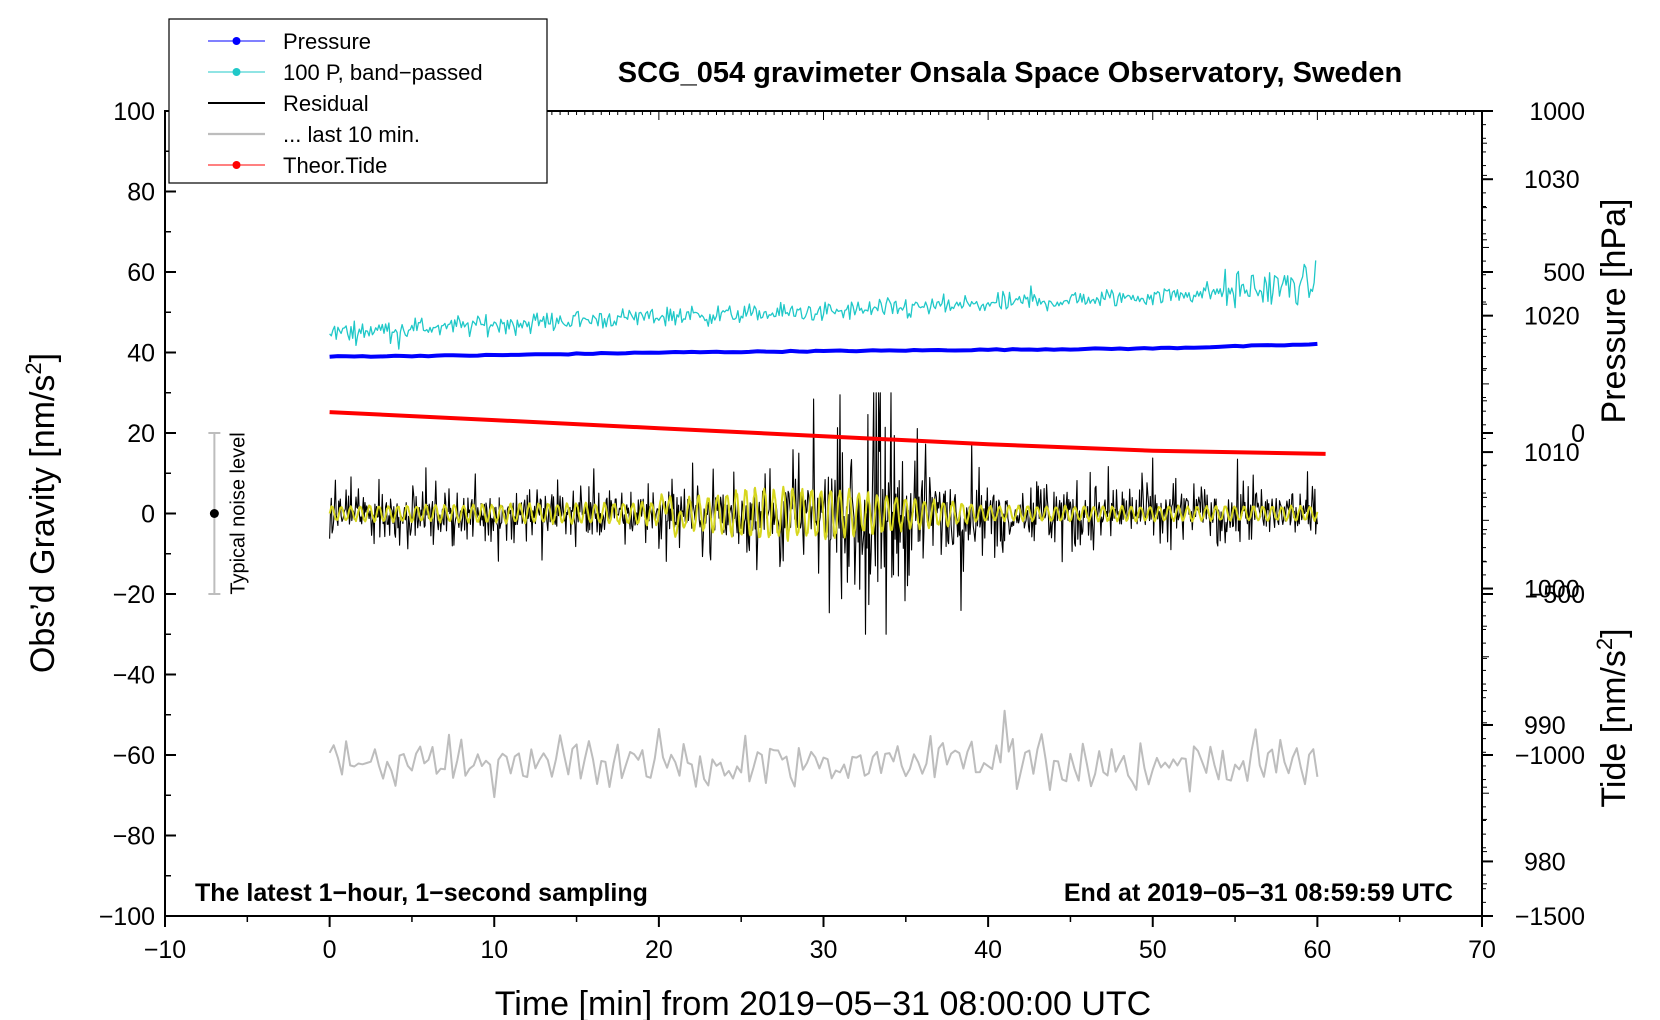 This screenshot has width=1660, height=1020. Describe the element at coordinates (823, 754) in the screenshot. I see `series-last-10-min` at that location.